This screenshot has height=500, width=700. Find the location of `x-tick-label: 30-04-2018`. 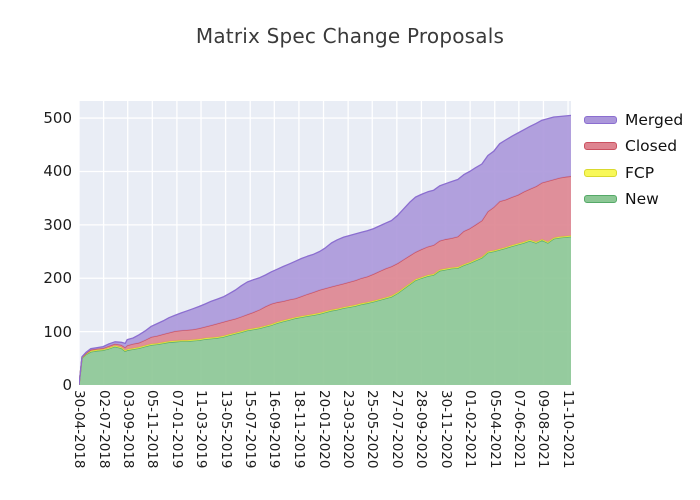

x-tick-label: 30-04-2018 is located at coordinates (79, 429).